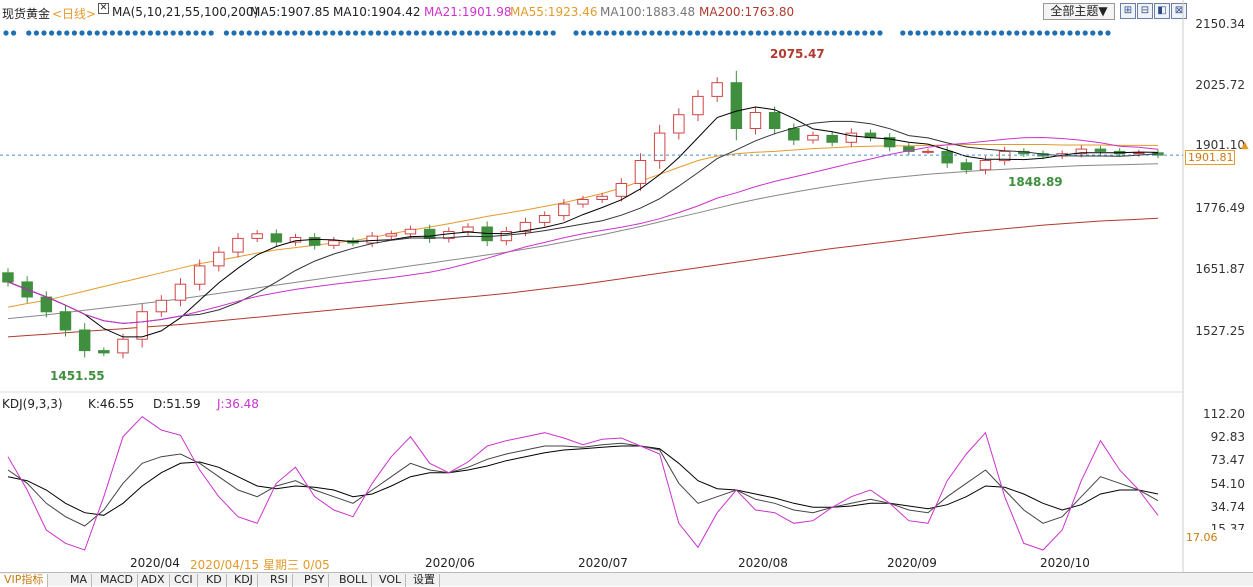  Describe the element at coordinates (26, 14) in the screenshot. I see `instrument-name: 现货黄金` at that location.